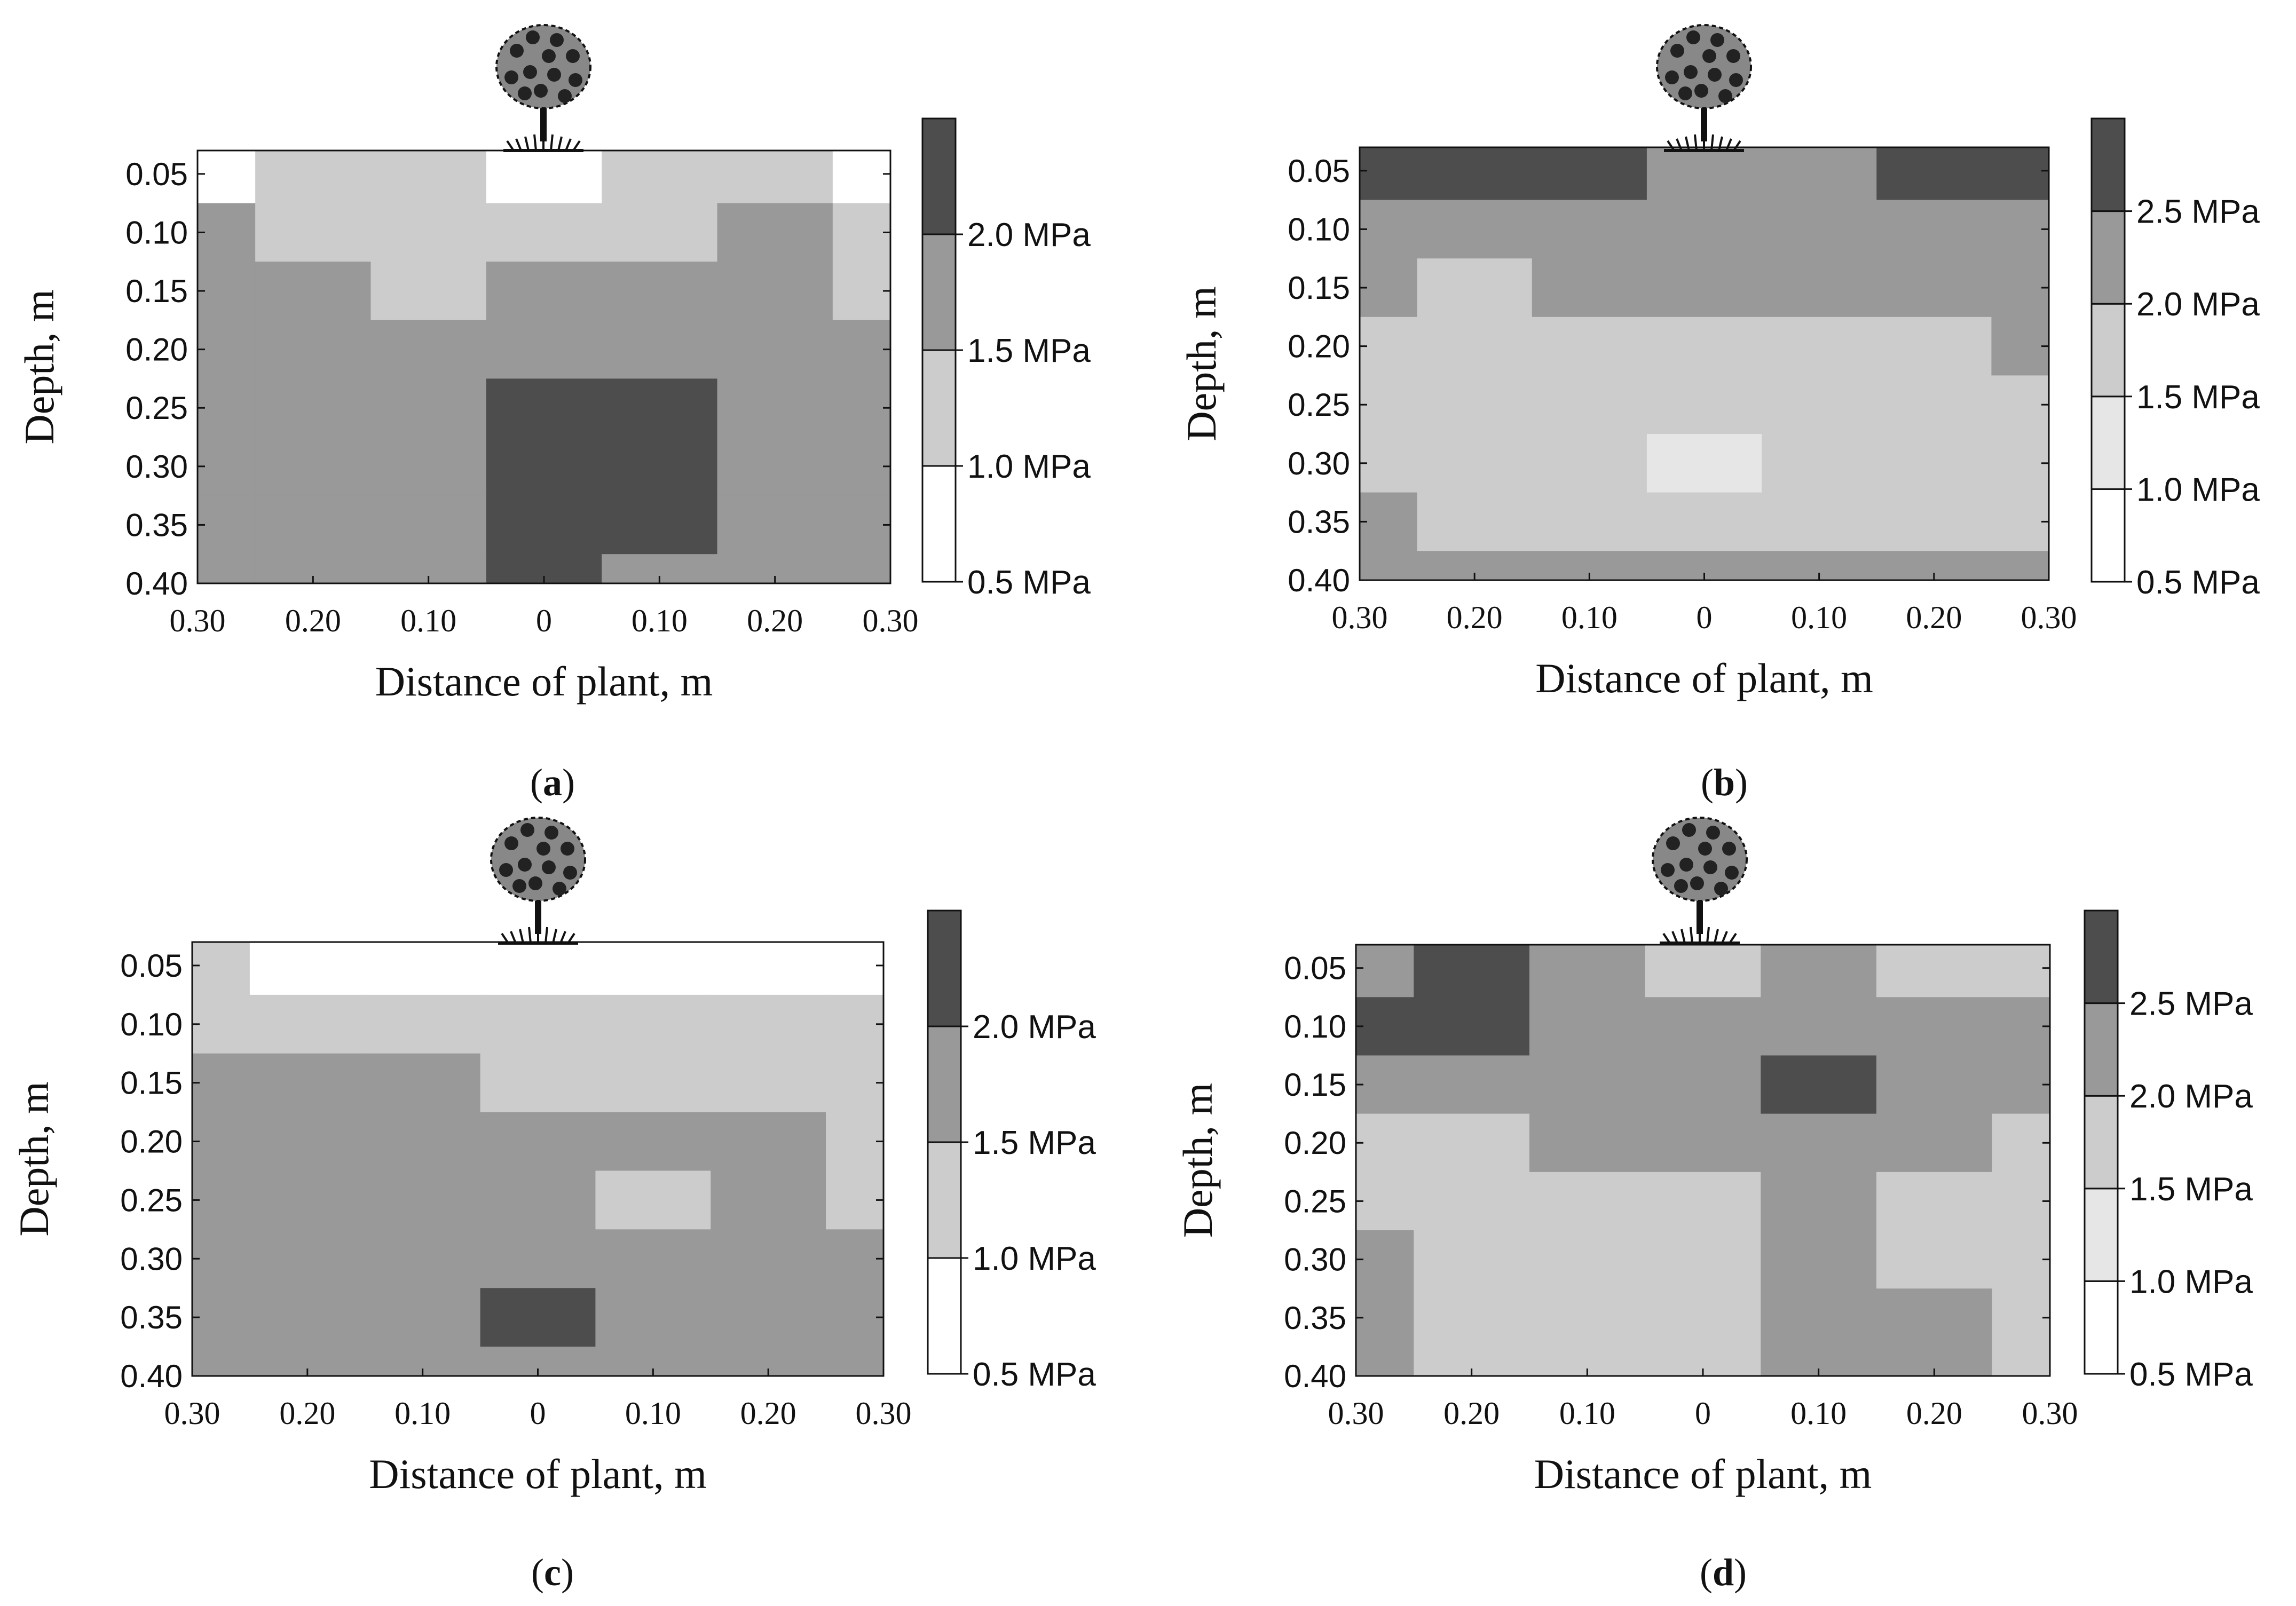  What do you see at coordinates (1319, 580) in the screenshot?
I see `y-tick-label: 0.40` at bounding box center [1319, 580].